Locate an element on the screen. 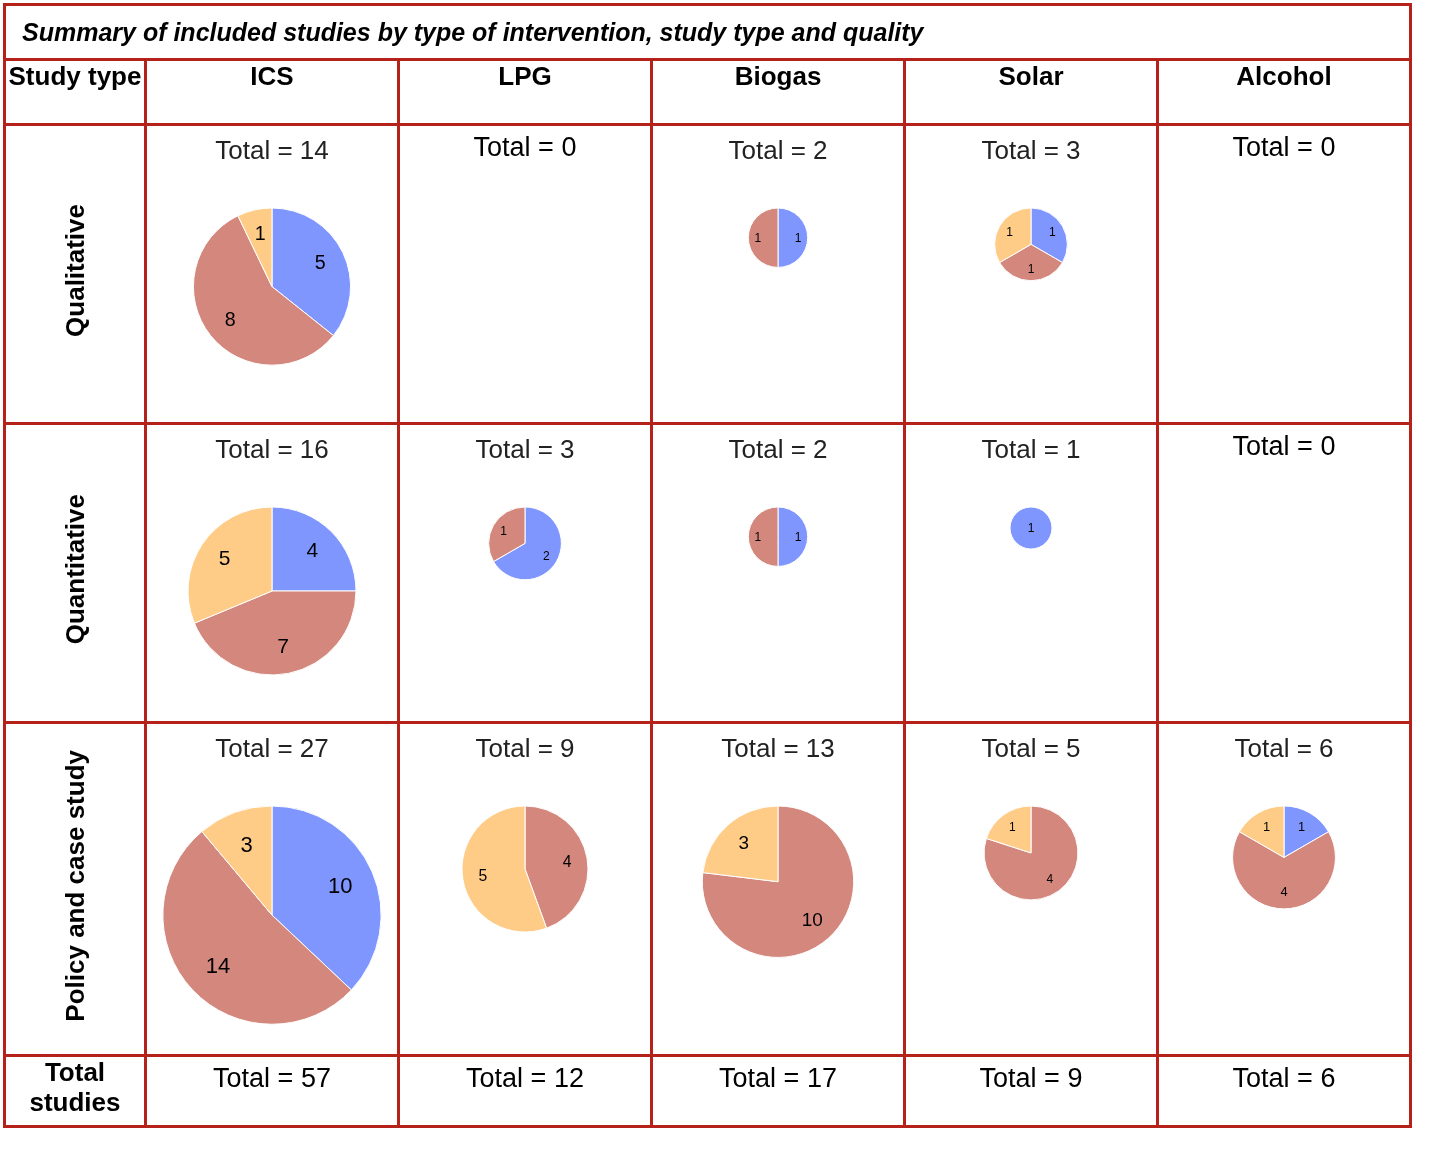 This screenshot has height=1166, width=1436. text: Biogas is located at coordinates (778, 92).